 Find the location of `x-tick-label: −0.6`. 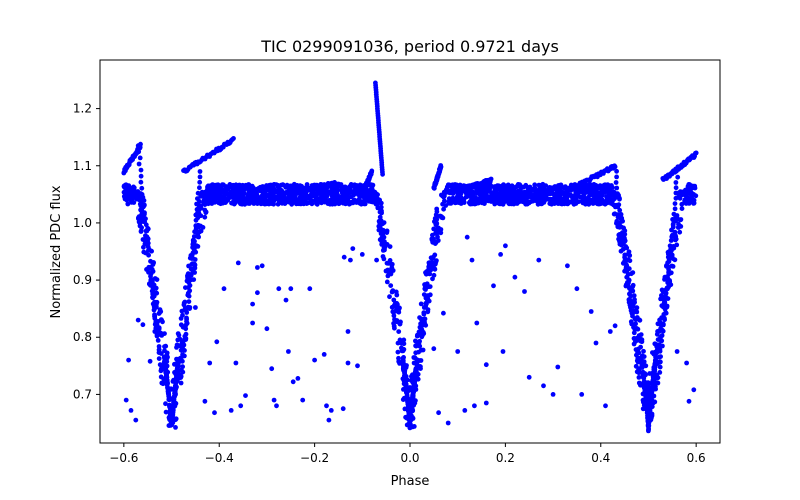

x-tick-label: −0.6 is located at coordinates (123, 458).